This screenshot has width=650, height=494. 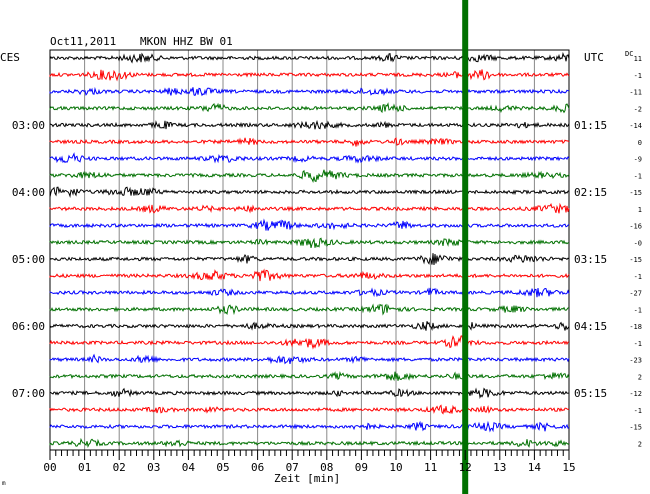 What do you see at coordinates (638, 243) in the screenshot?
I see `dc-offset-label: -0` at bounding box center [638, 243].